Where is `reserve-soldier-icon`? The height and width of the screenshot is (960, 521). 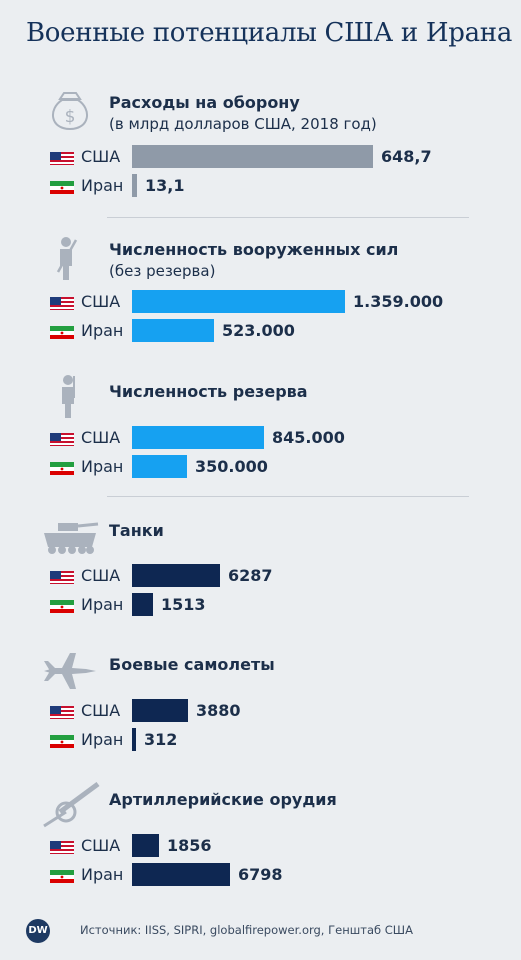 reserve-soldier-icon is located at coordinates (70, 396).